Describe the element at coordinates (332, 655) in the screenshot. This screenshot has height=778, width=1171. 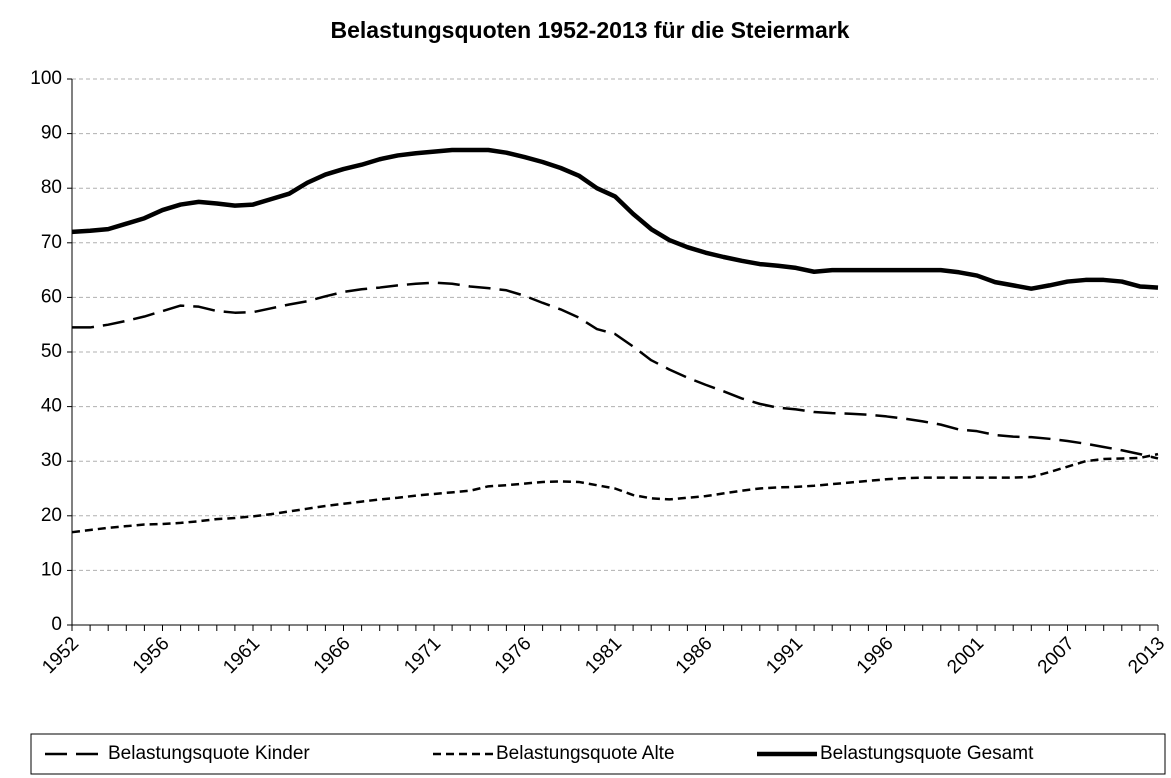
I see `x-tick-label: 1966` at that location.